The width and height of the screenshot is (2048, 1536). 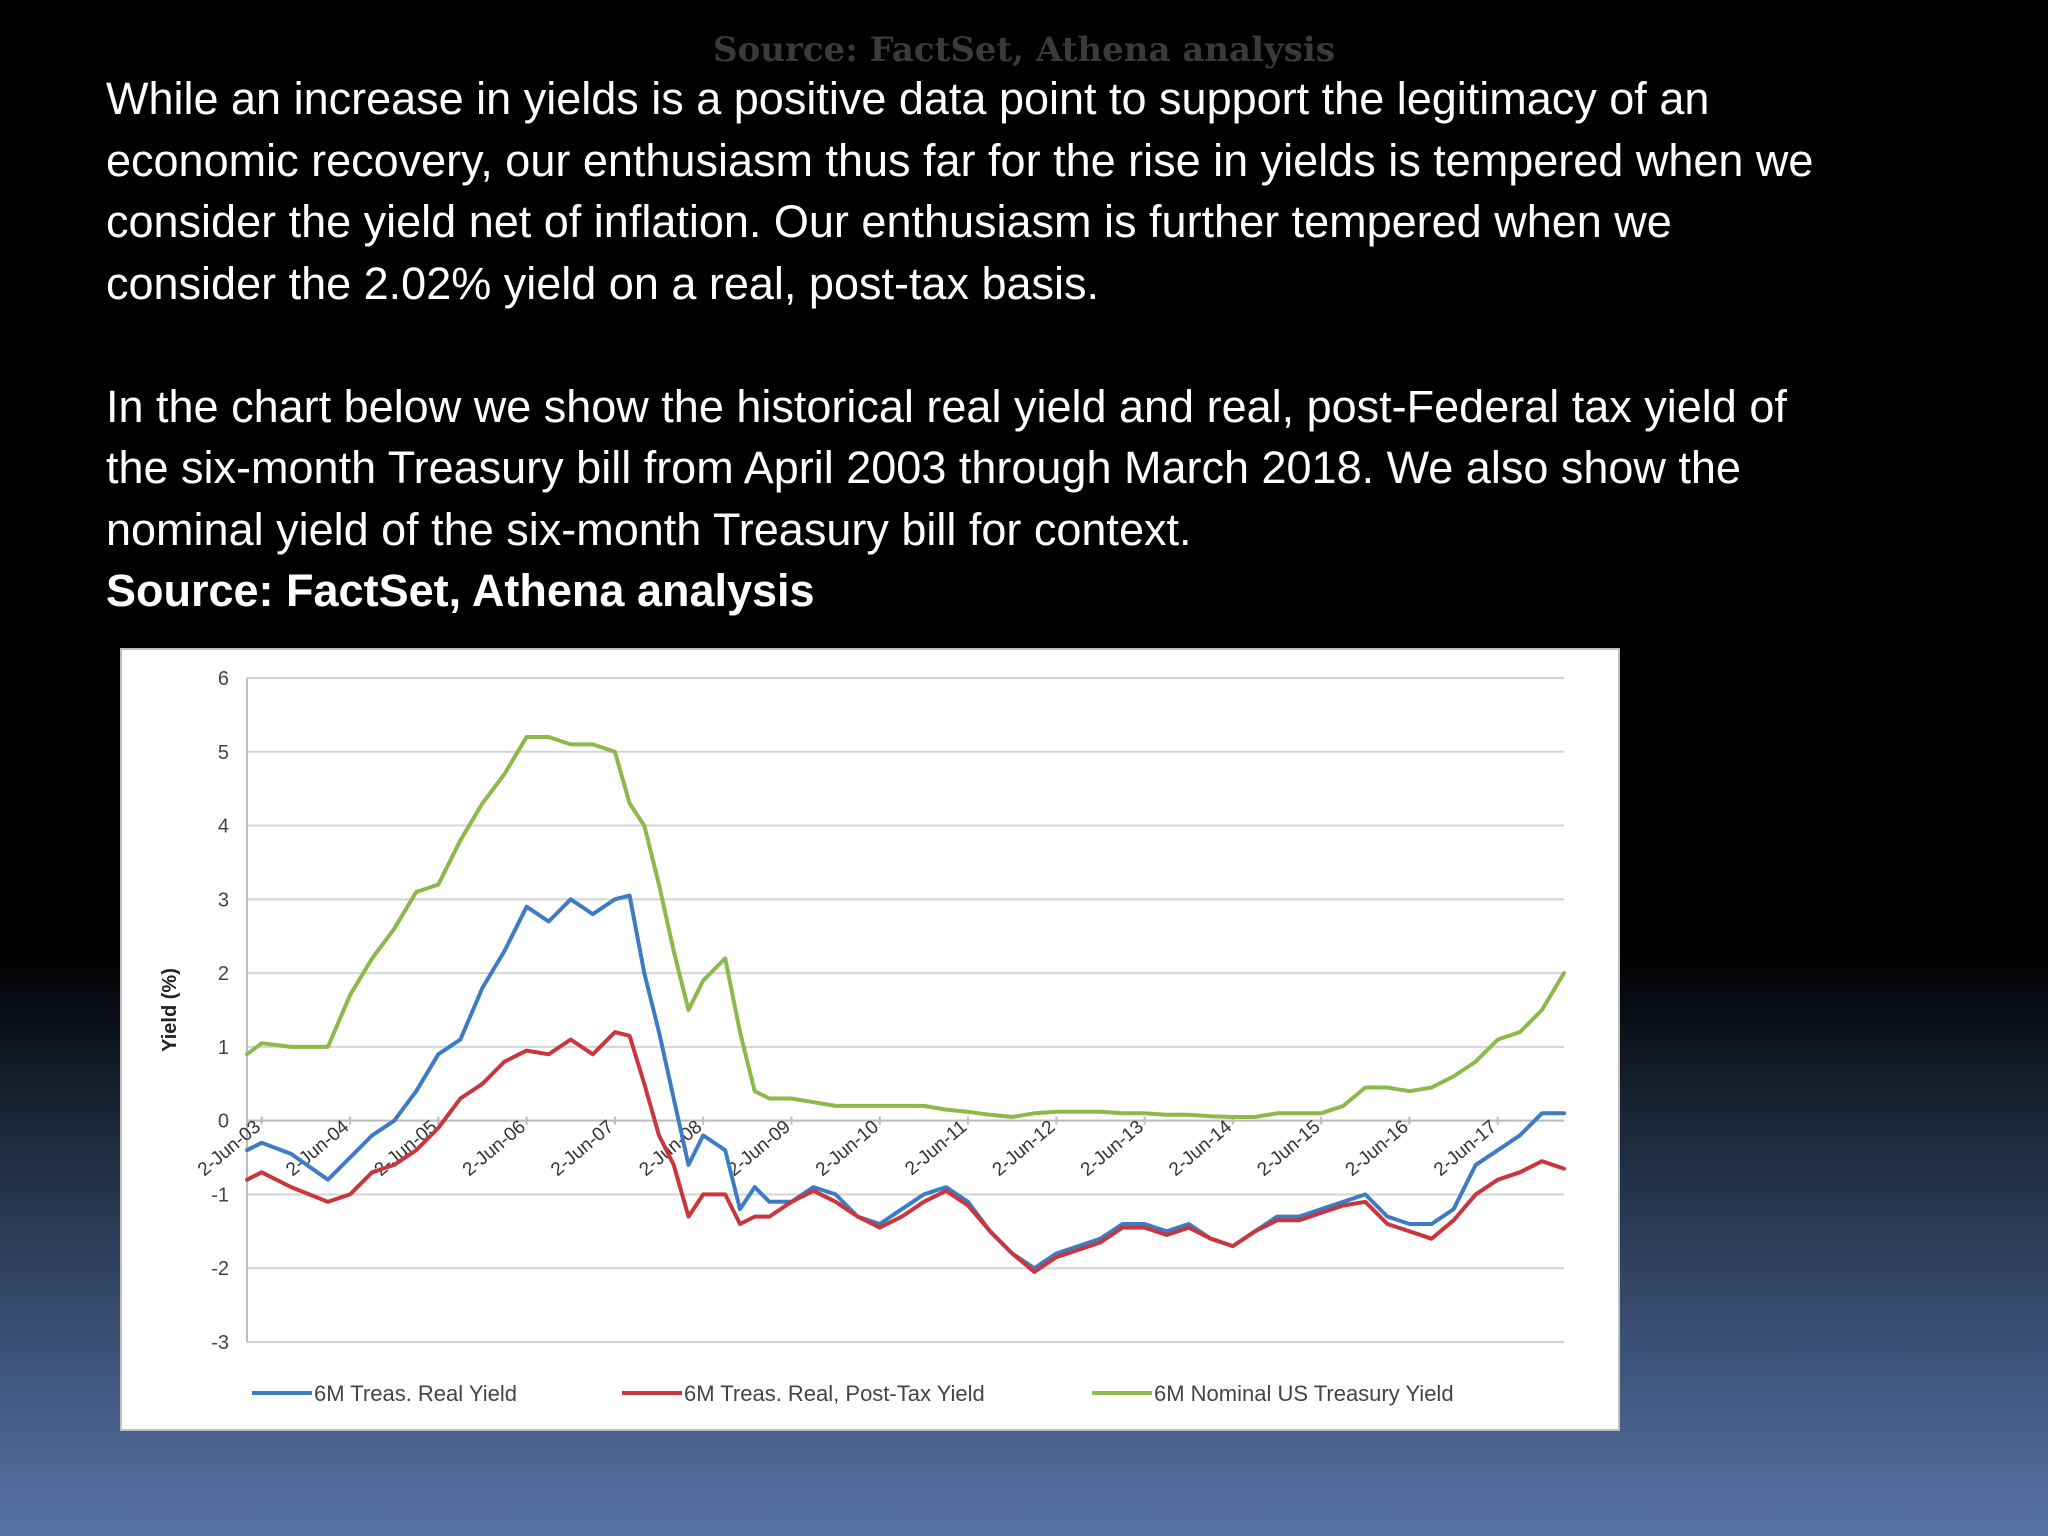 I want to click on x-tick-label: 2-Jun-12, so click(x=1024, y=1148).